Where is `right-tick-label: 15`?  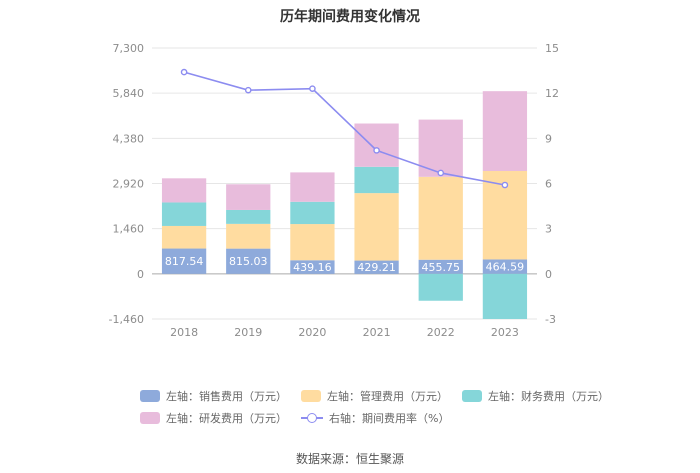 right-tick-label: 15 is located at coordinates (552, 48).